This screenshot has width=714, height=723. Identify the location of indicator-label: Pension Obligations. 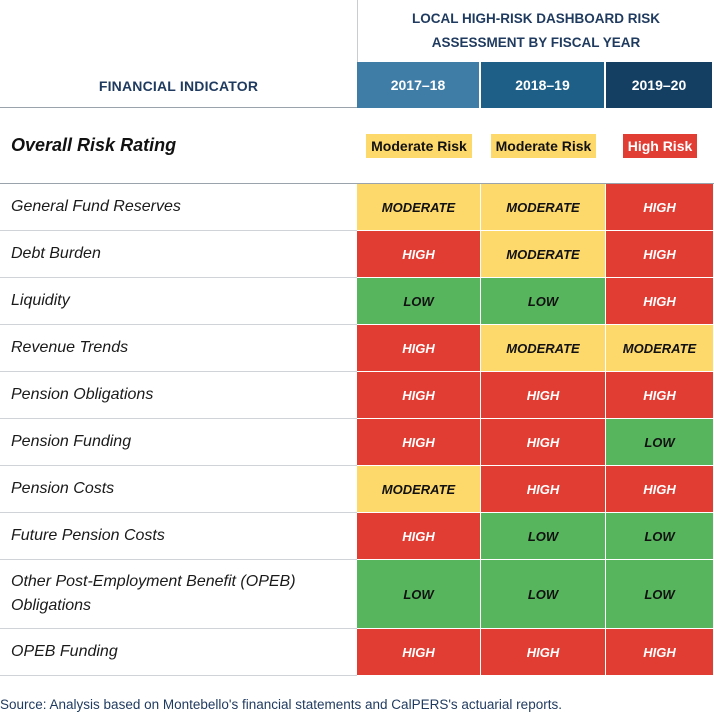
(178, 395).